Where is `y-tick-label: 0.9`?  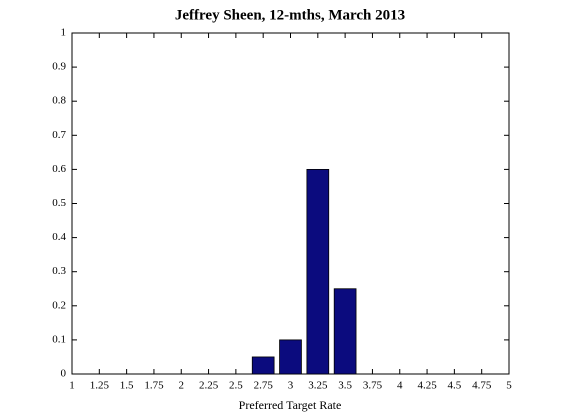 y-tick-label: 0.9 is located at coordinates (59, 67).